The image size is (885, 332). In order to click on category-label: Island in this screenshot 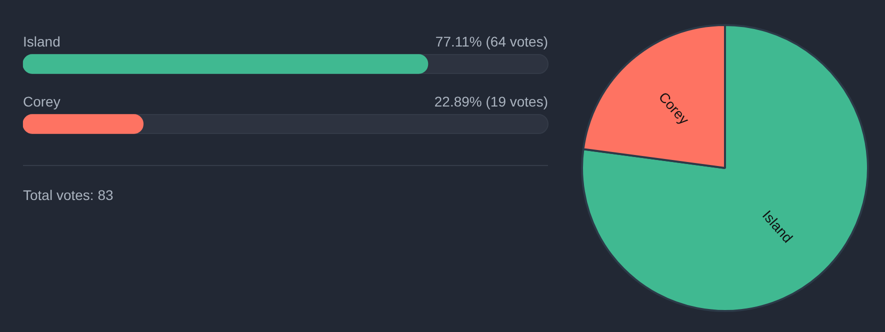, I will do `click(41, 42)`.